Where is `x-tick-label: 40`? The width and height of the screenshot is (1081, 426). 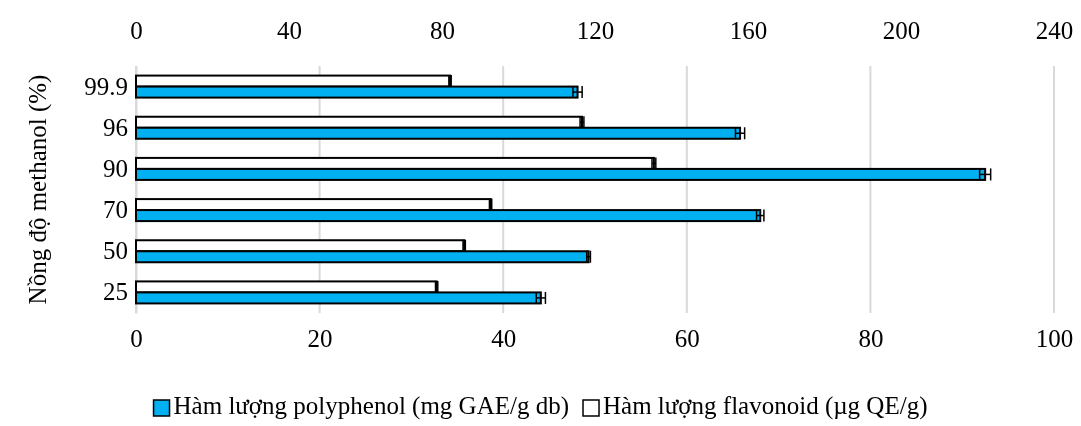 x-tick-label: 40 is located at coordinates (504, 338).